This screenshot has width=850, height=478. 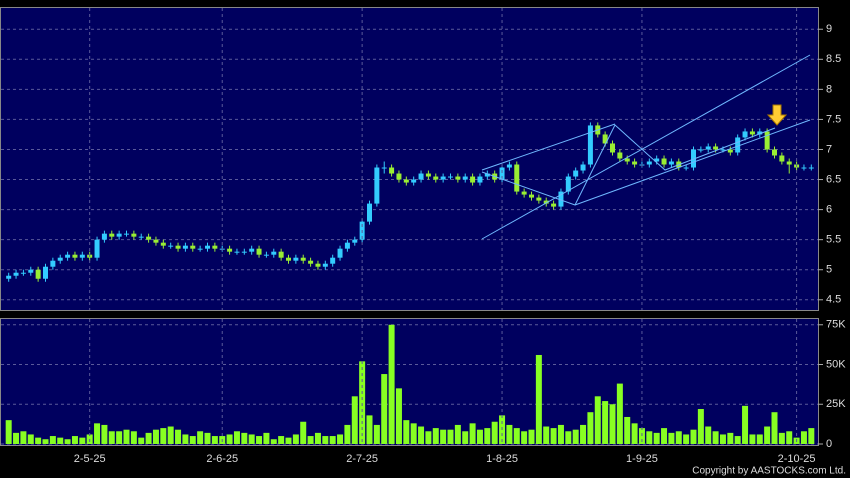 What do you see at coordinates (836, 404) in the screenshot?
I see `y-tick-label: 25K` at bounding box center [836, 404].